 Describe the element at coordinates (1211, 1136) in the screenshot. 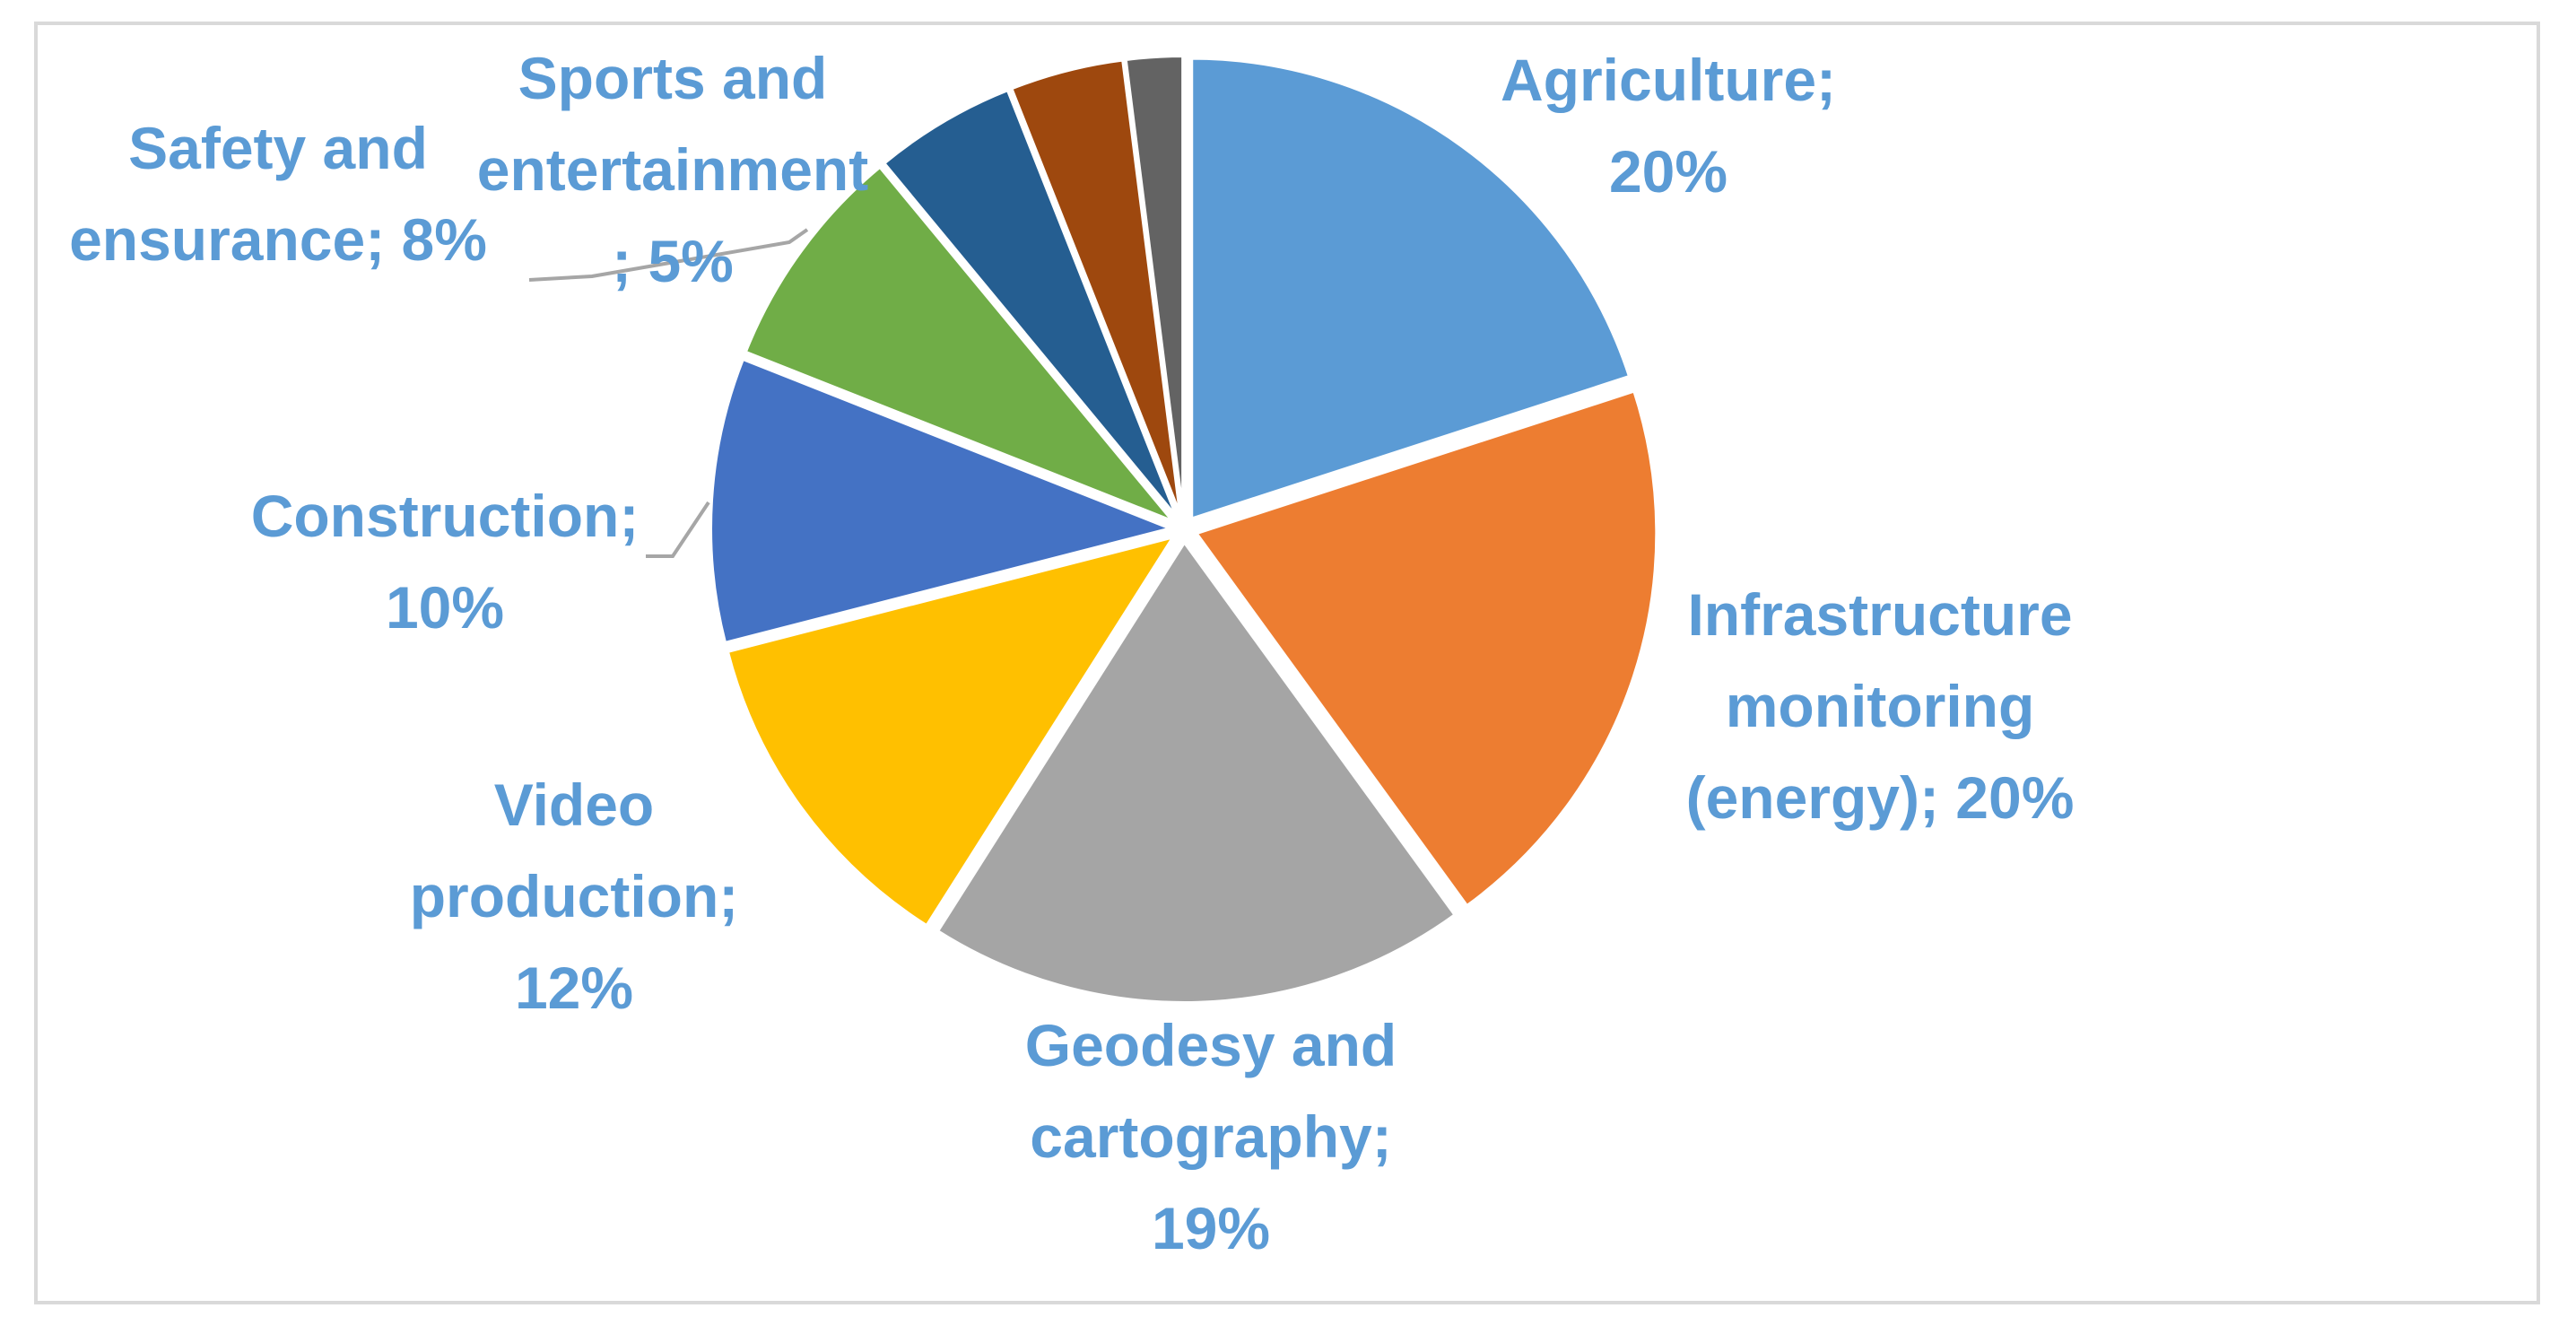

I see `slice-label-geodesy-and-cartography: Geodesy and cartography; 19%` at that location.